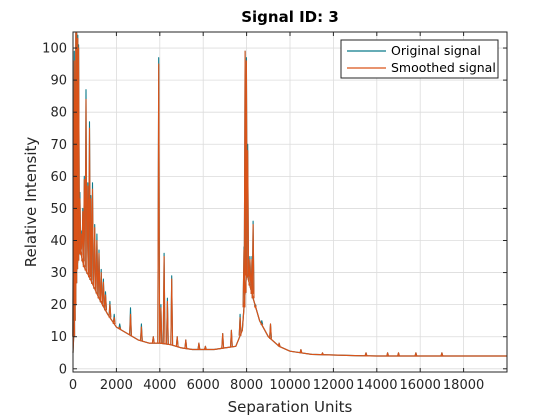  What do you see at coordinates (58, 113) in the screenshot?
I see `y-tick-label: 80` at bounding box center [58, 113].